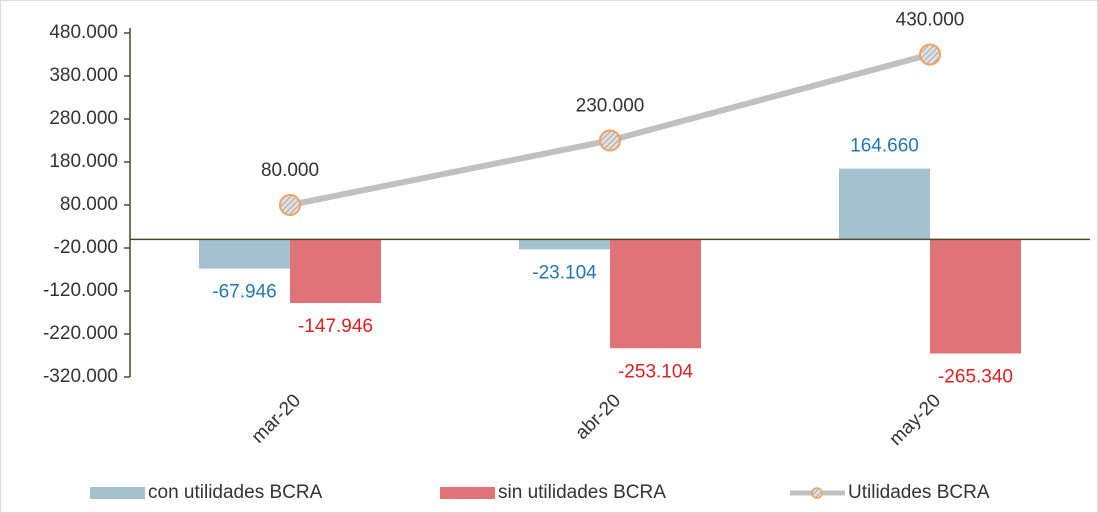 Image resolution: width=1098 pixels, height=513 pixels. What do you see at coordinates (80, 290) in the screenshot?
I see `y-tick-label: -120.000` at bounding box center [80, 290].